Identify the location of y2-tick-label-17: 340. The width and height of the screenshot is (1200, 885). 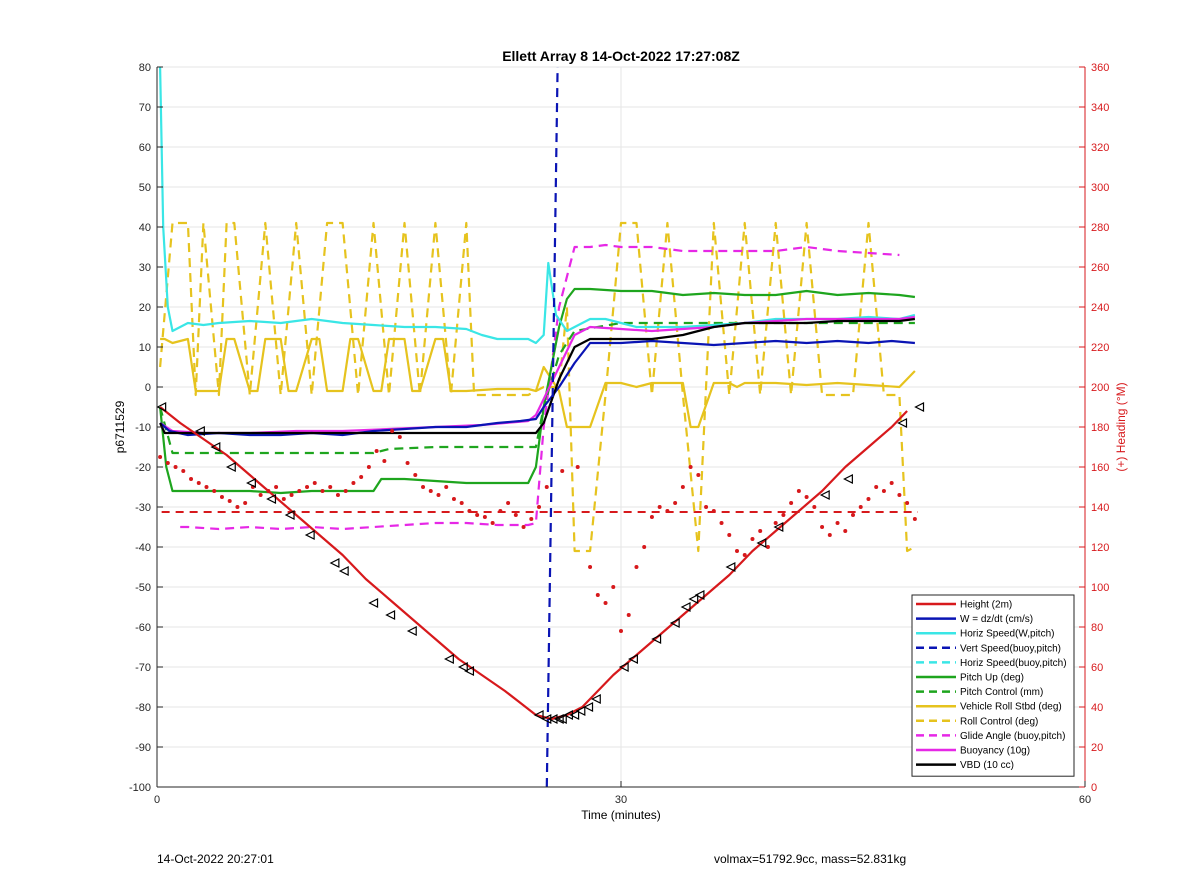
(1100, 108).